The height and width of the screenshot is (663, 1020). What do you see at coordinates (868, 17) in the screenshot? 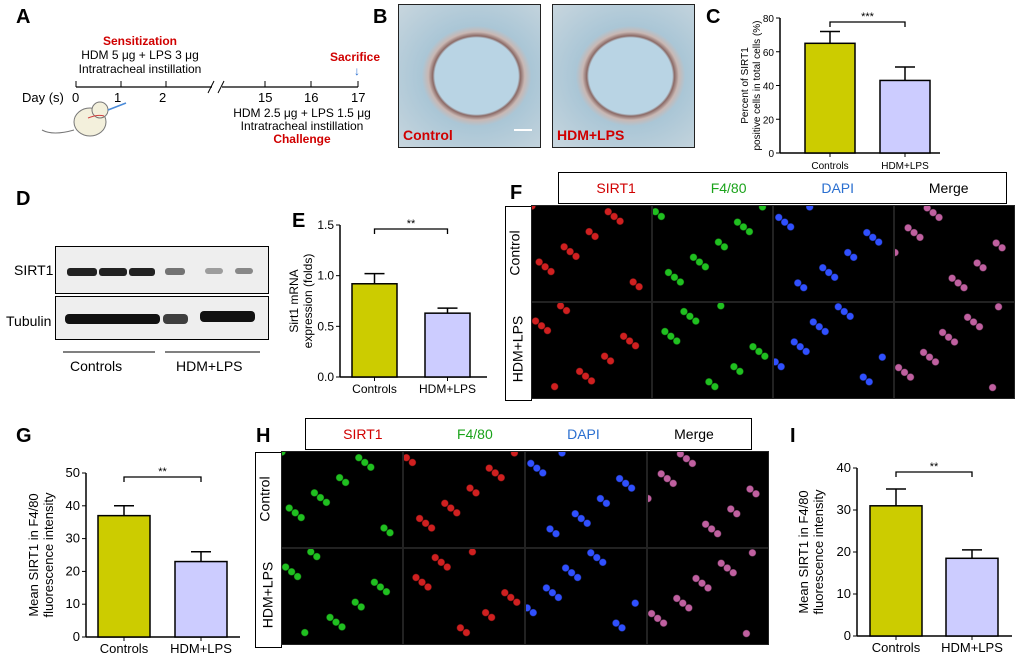
I see `significance-marker: ***` at bounding box center [868, 17].